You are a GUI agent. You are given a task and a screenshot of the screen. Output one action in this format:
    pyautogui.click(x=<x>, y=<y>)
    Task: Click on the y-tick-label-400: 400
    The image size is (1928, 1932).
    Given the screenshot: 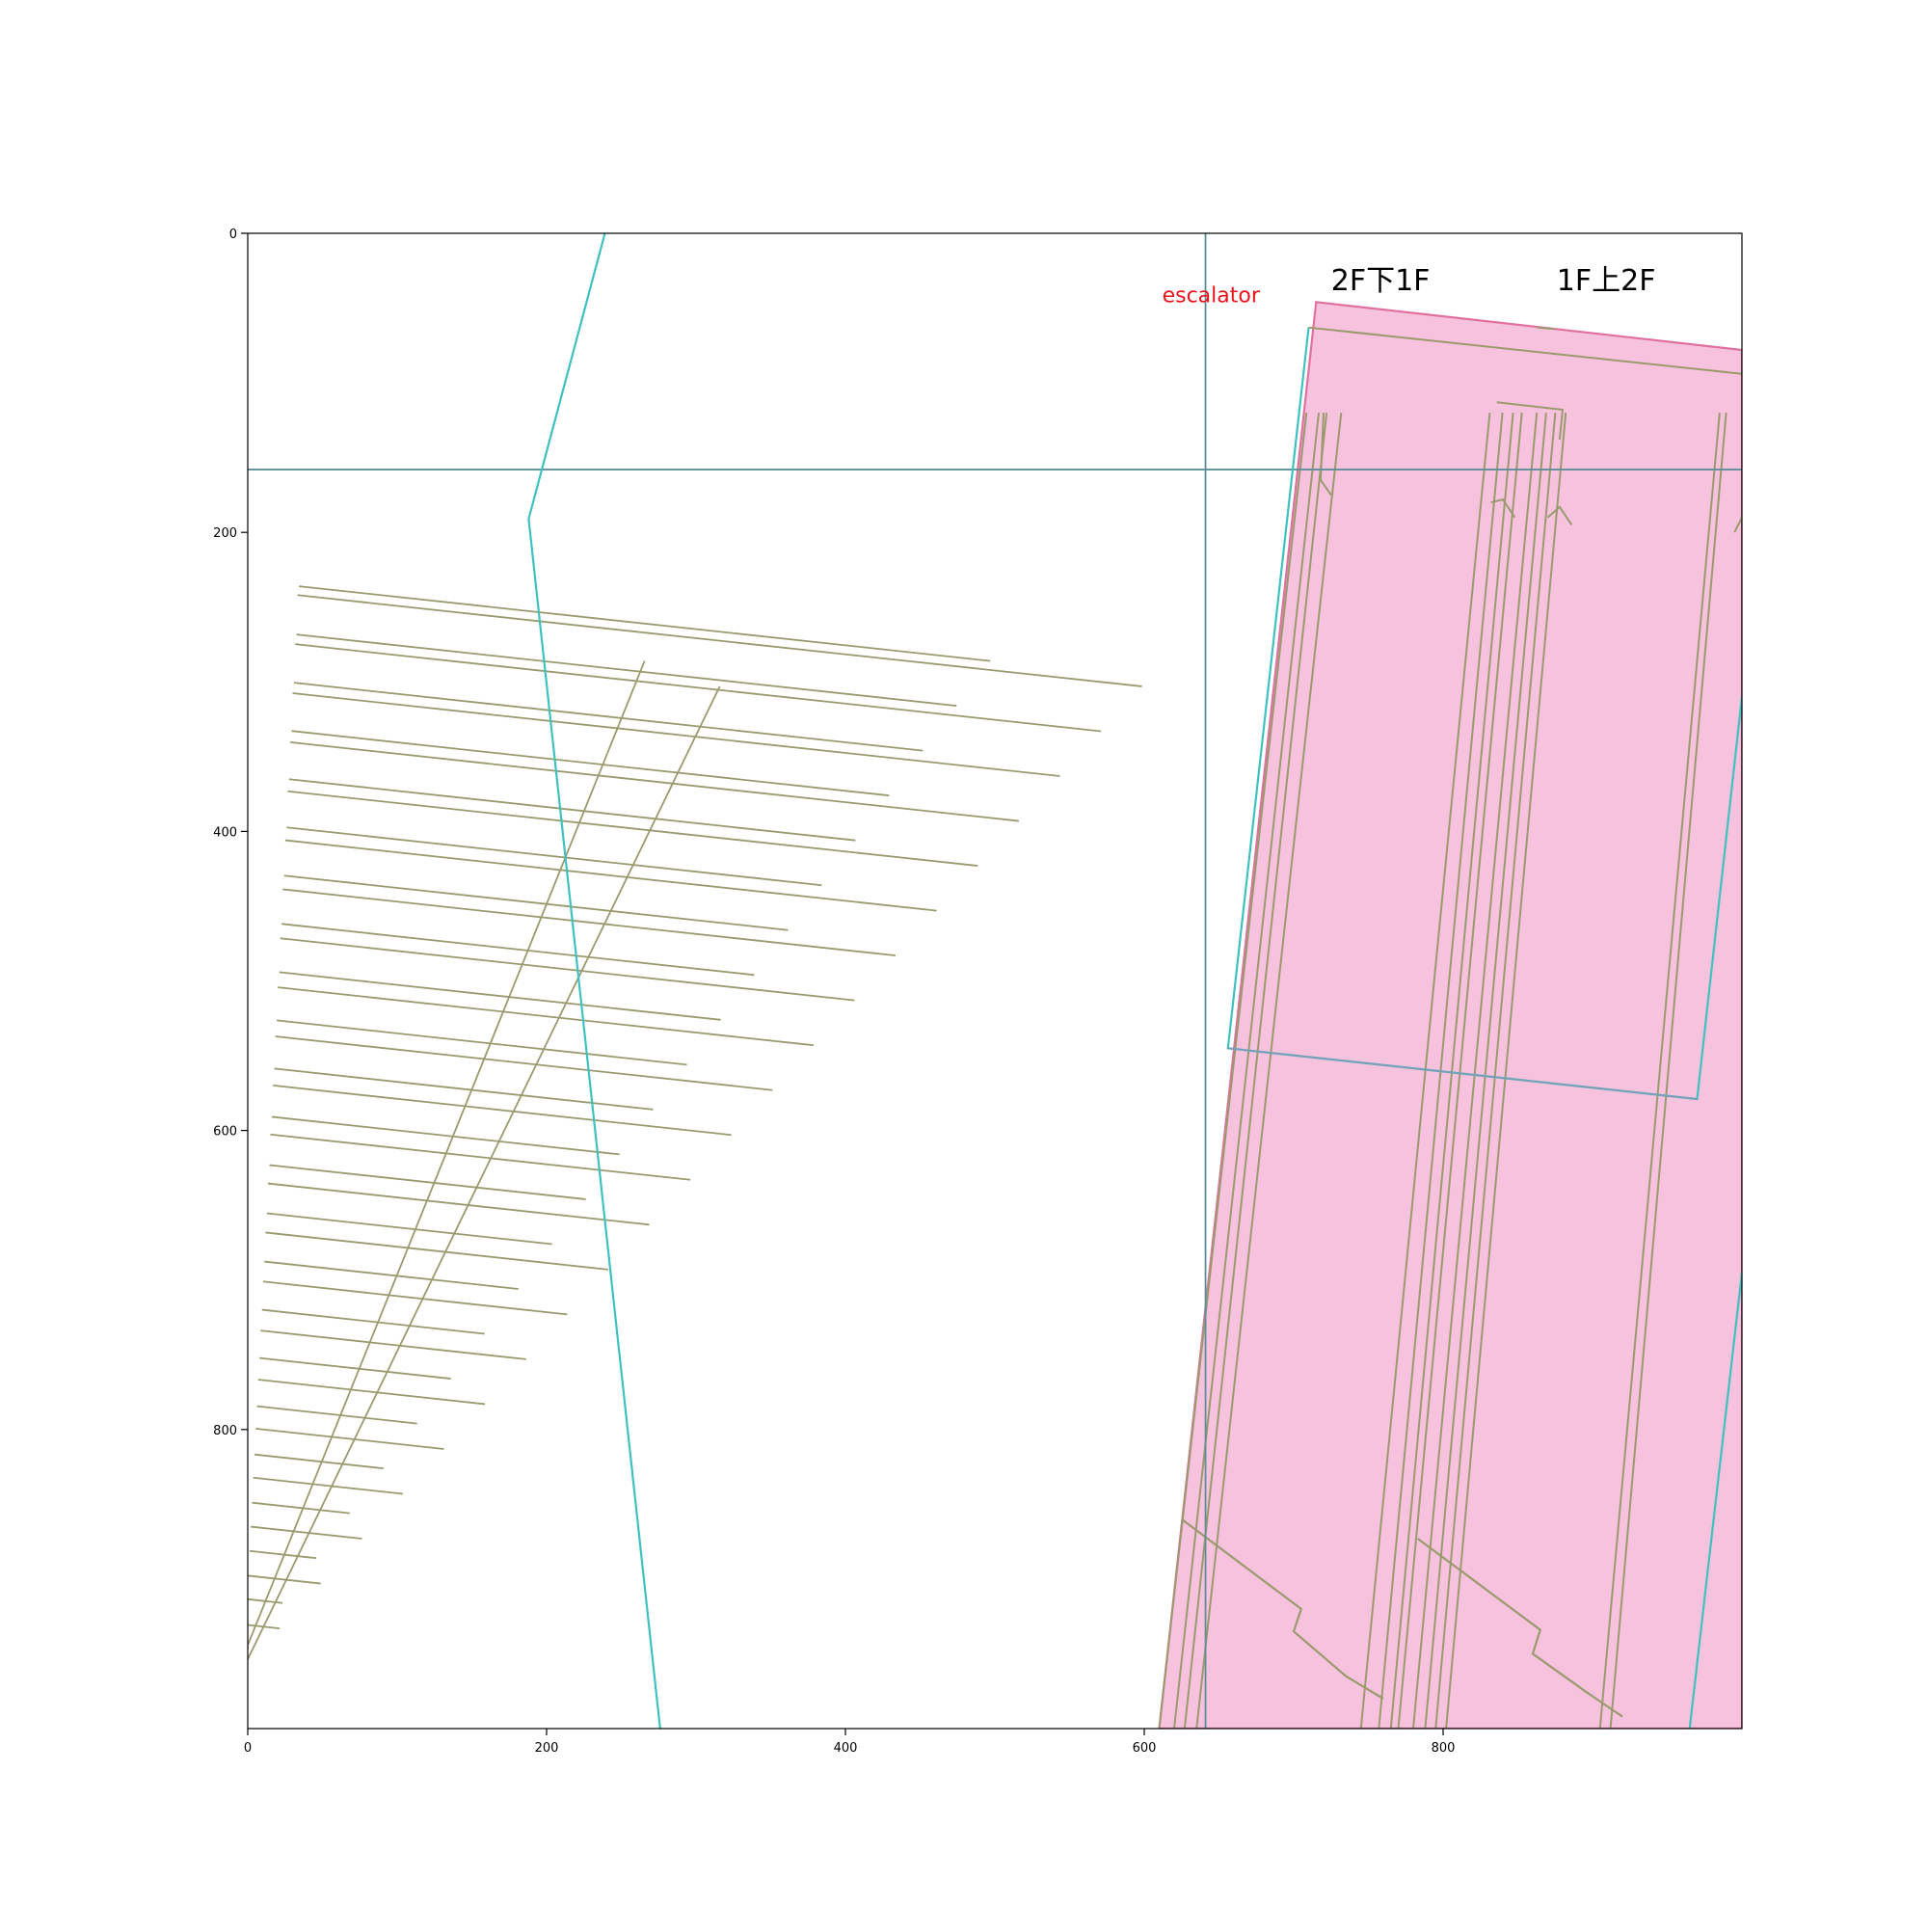 What is the action you would take?
    pyautogui.click(x=225, y=833)
    